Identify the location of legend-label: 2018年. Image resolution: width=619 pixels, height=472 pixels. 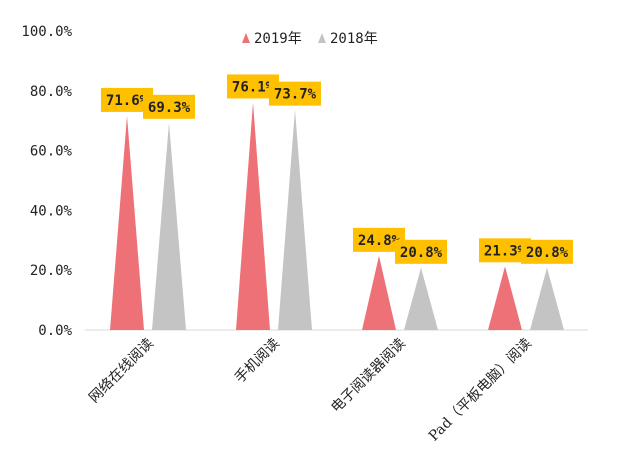
(354, 39).